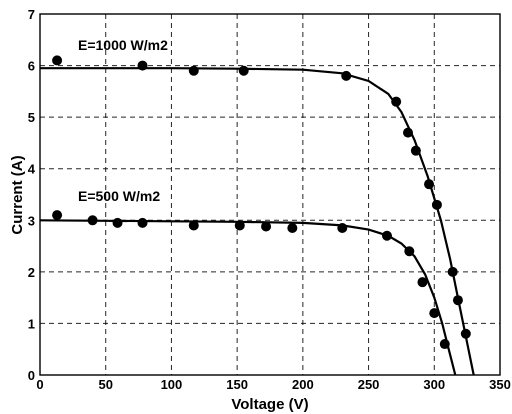 The image size is (512, 414). I want to click on x-tick-label: 200, so click(303, 384).